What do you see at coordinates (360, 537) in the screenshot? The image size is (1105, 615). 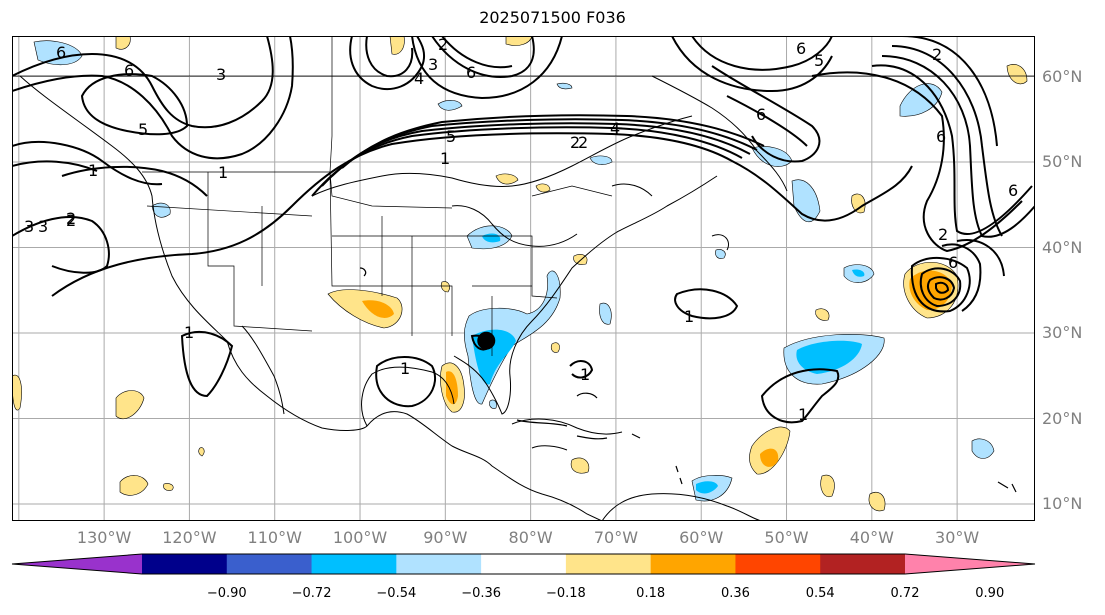 I see `lon-label: 100°W` at bounding box center [360, 537].